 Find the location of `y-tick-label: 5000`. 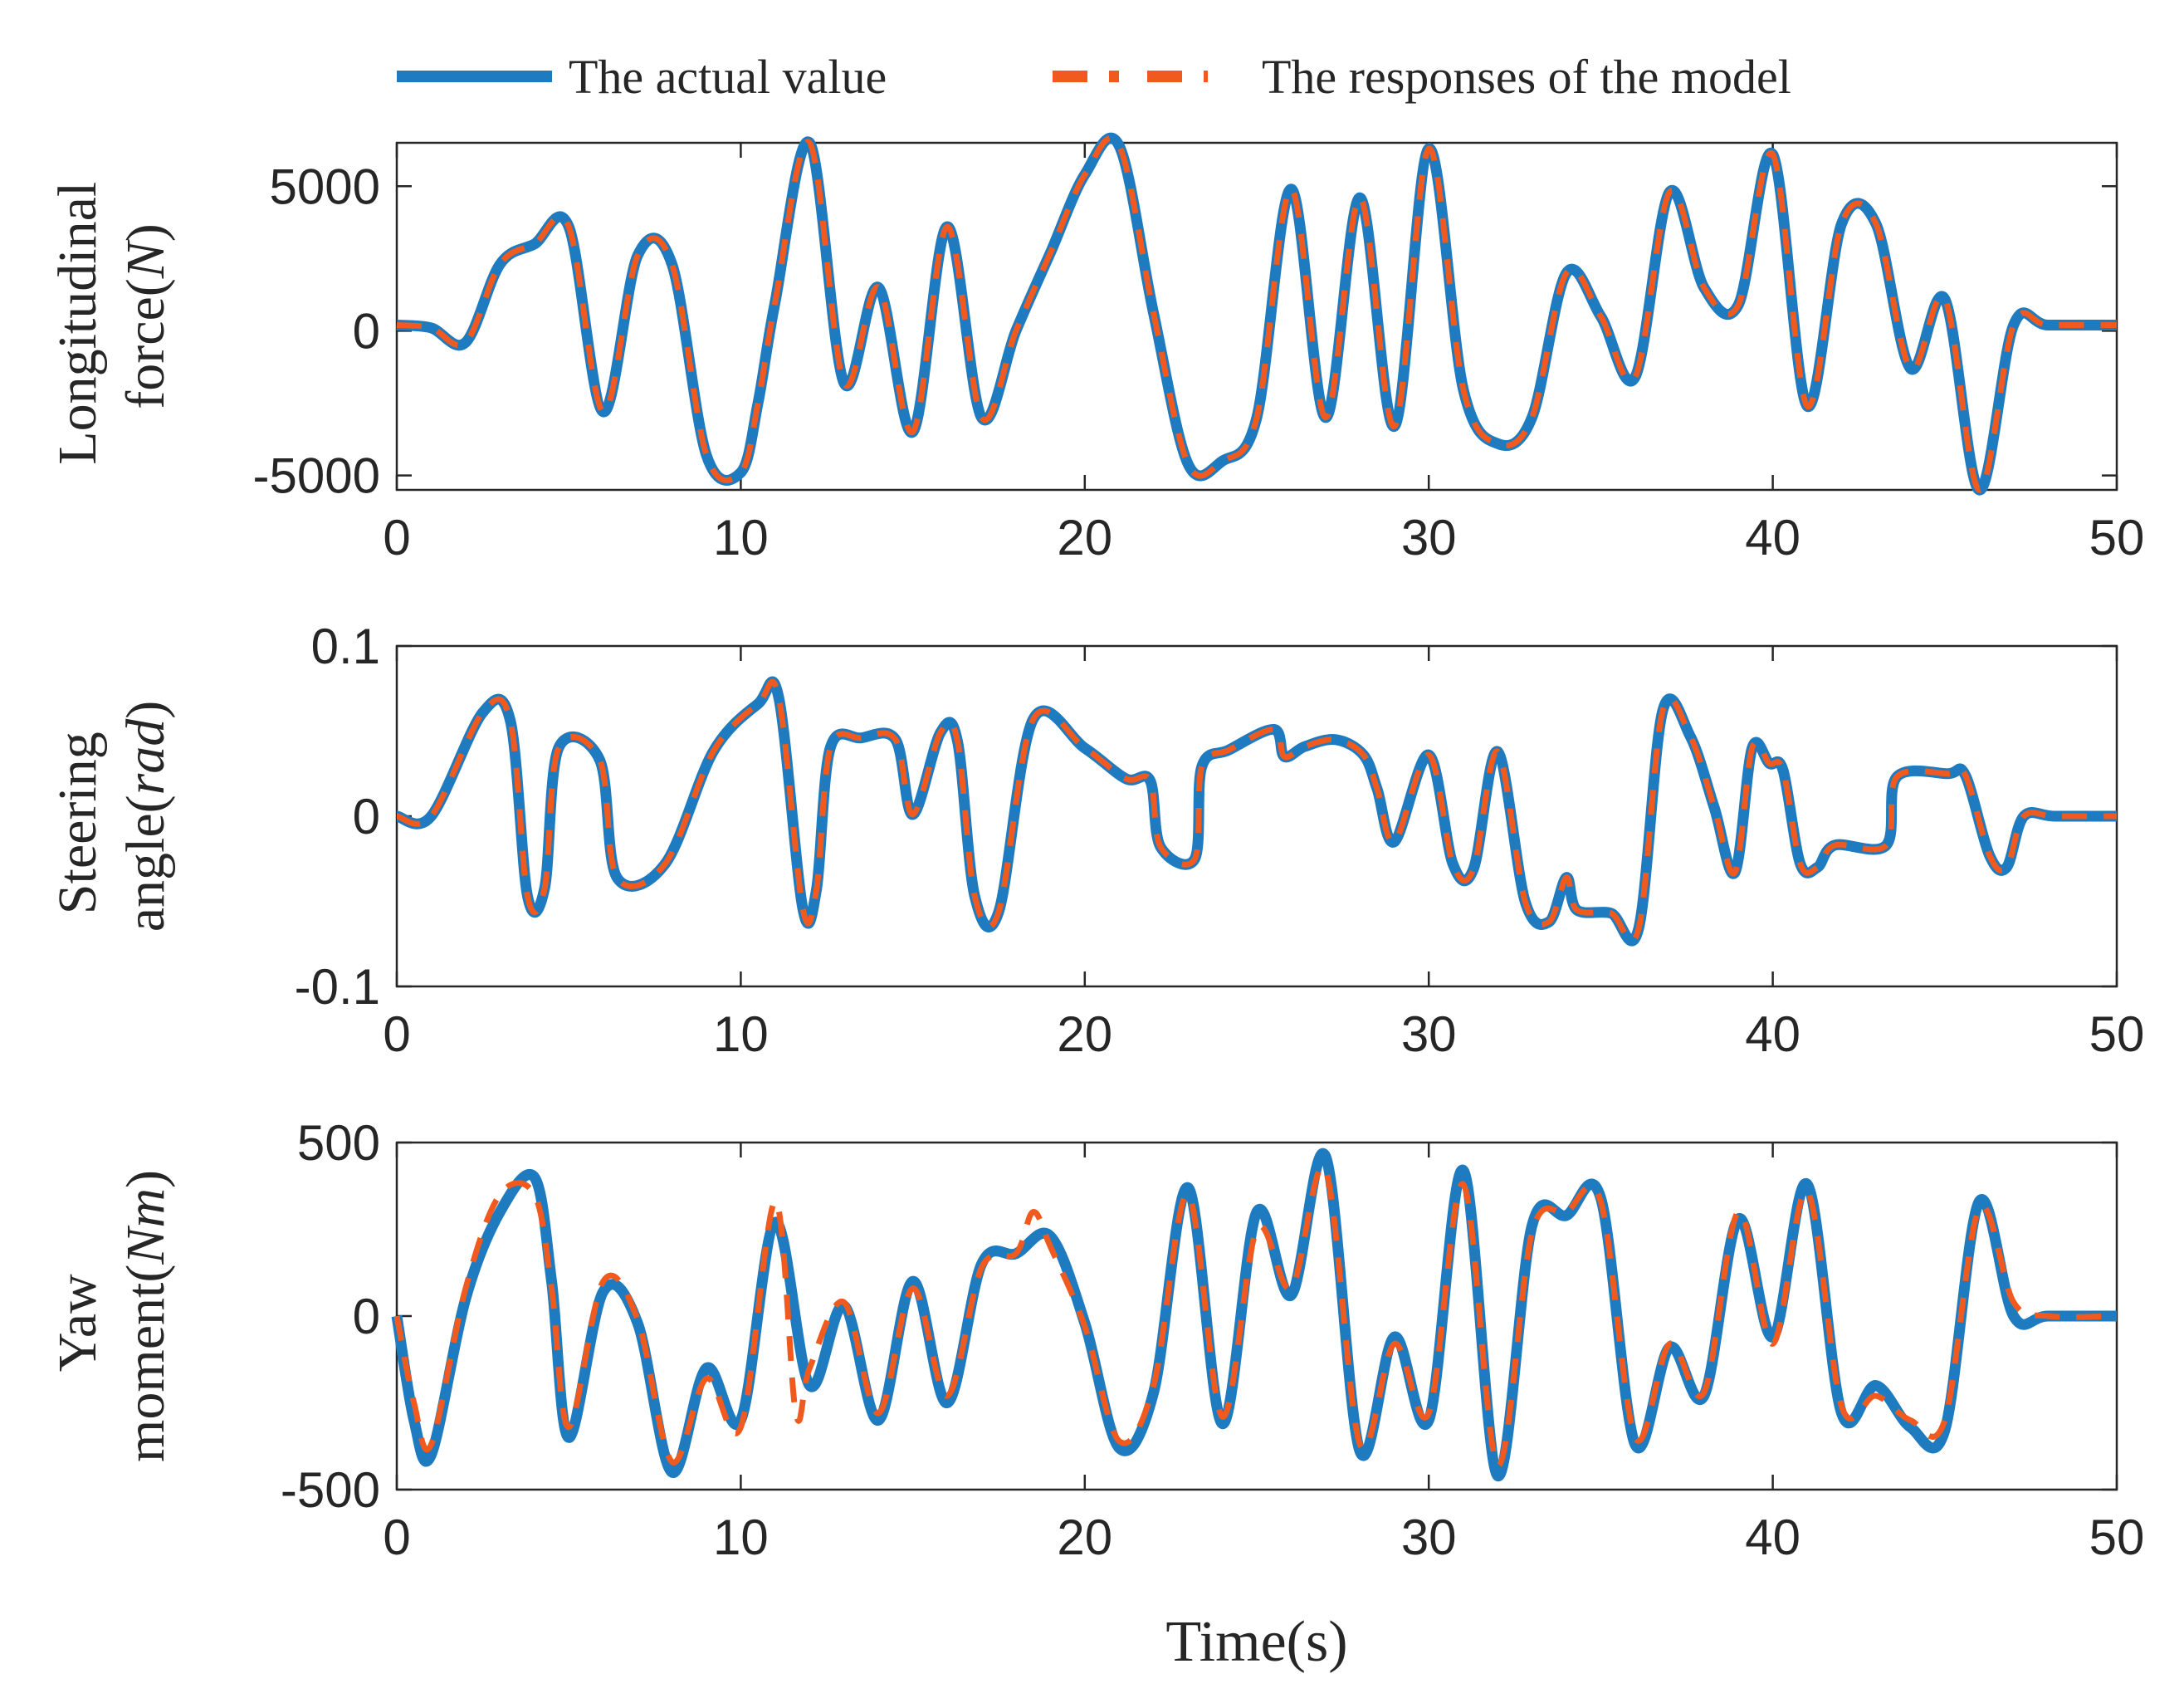

y-tick-label: 5000 is located at coordinates (325, 186).